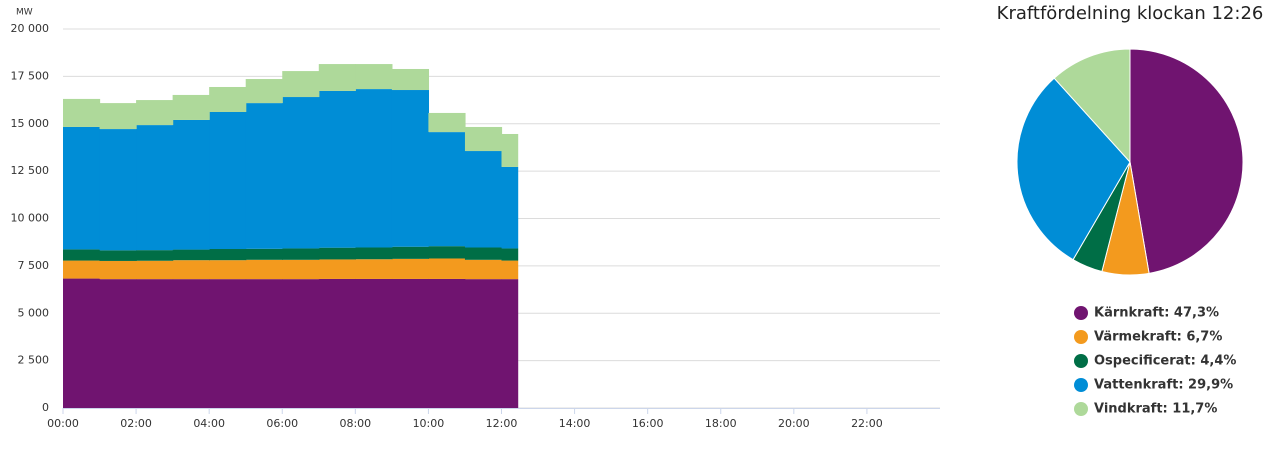  Describe the element at coordinates (1155, 409) in the screenshot. I see `legend-label: Vindkraft: 11,7%` at that location.